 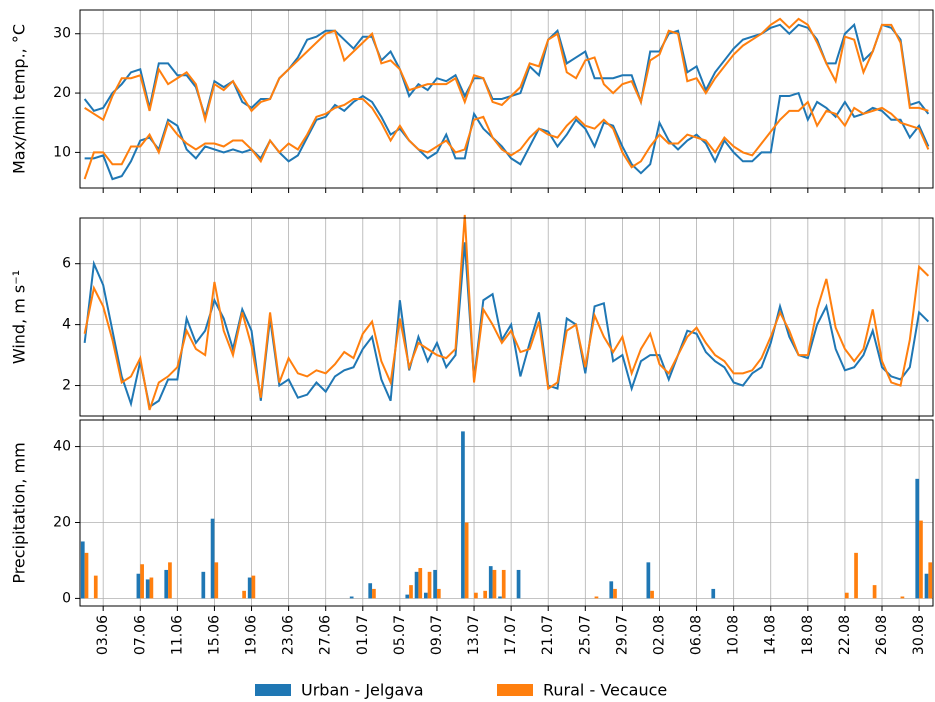 I want to click on x-tick-label: 22.08, so click(x=845, y=635).